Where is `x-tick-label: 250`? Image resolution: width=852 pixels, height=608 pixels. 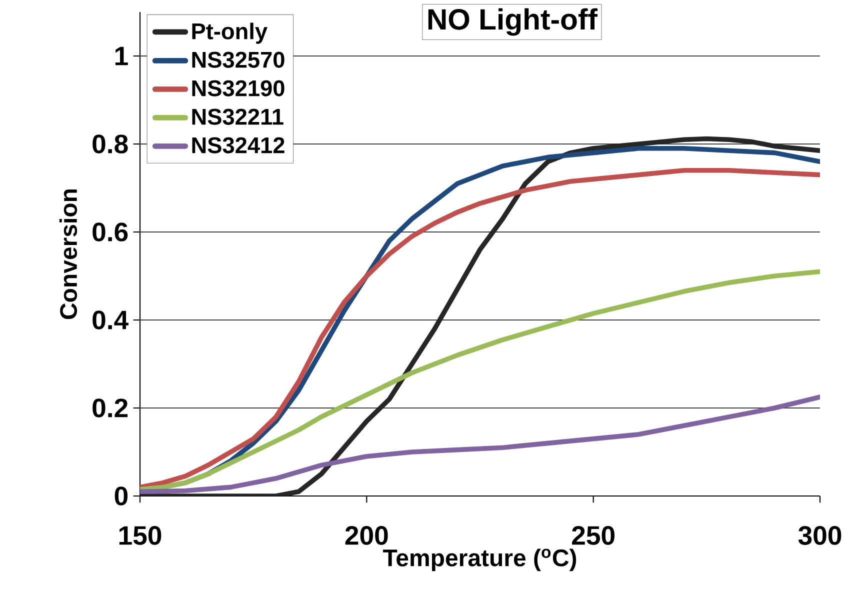 x-tick-label: 250 is located at coordinates (593, 535).